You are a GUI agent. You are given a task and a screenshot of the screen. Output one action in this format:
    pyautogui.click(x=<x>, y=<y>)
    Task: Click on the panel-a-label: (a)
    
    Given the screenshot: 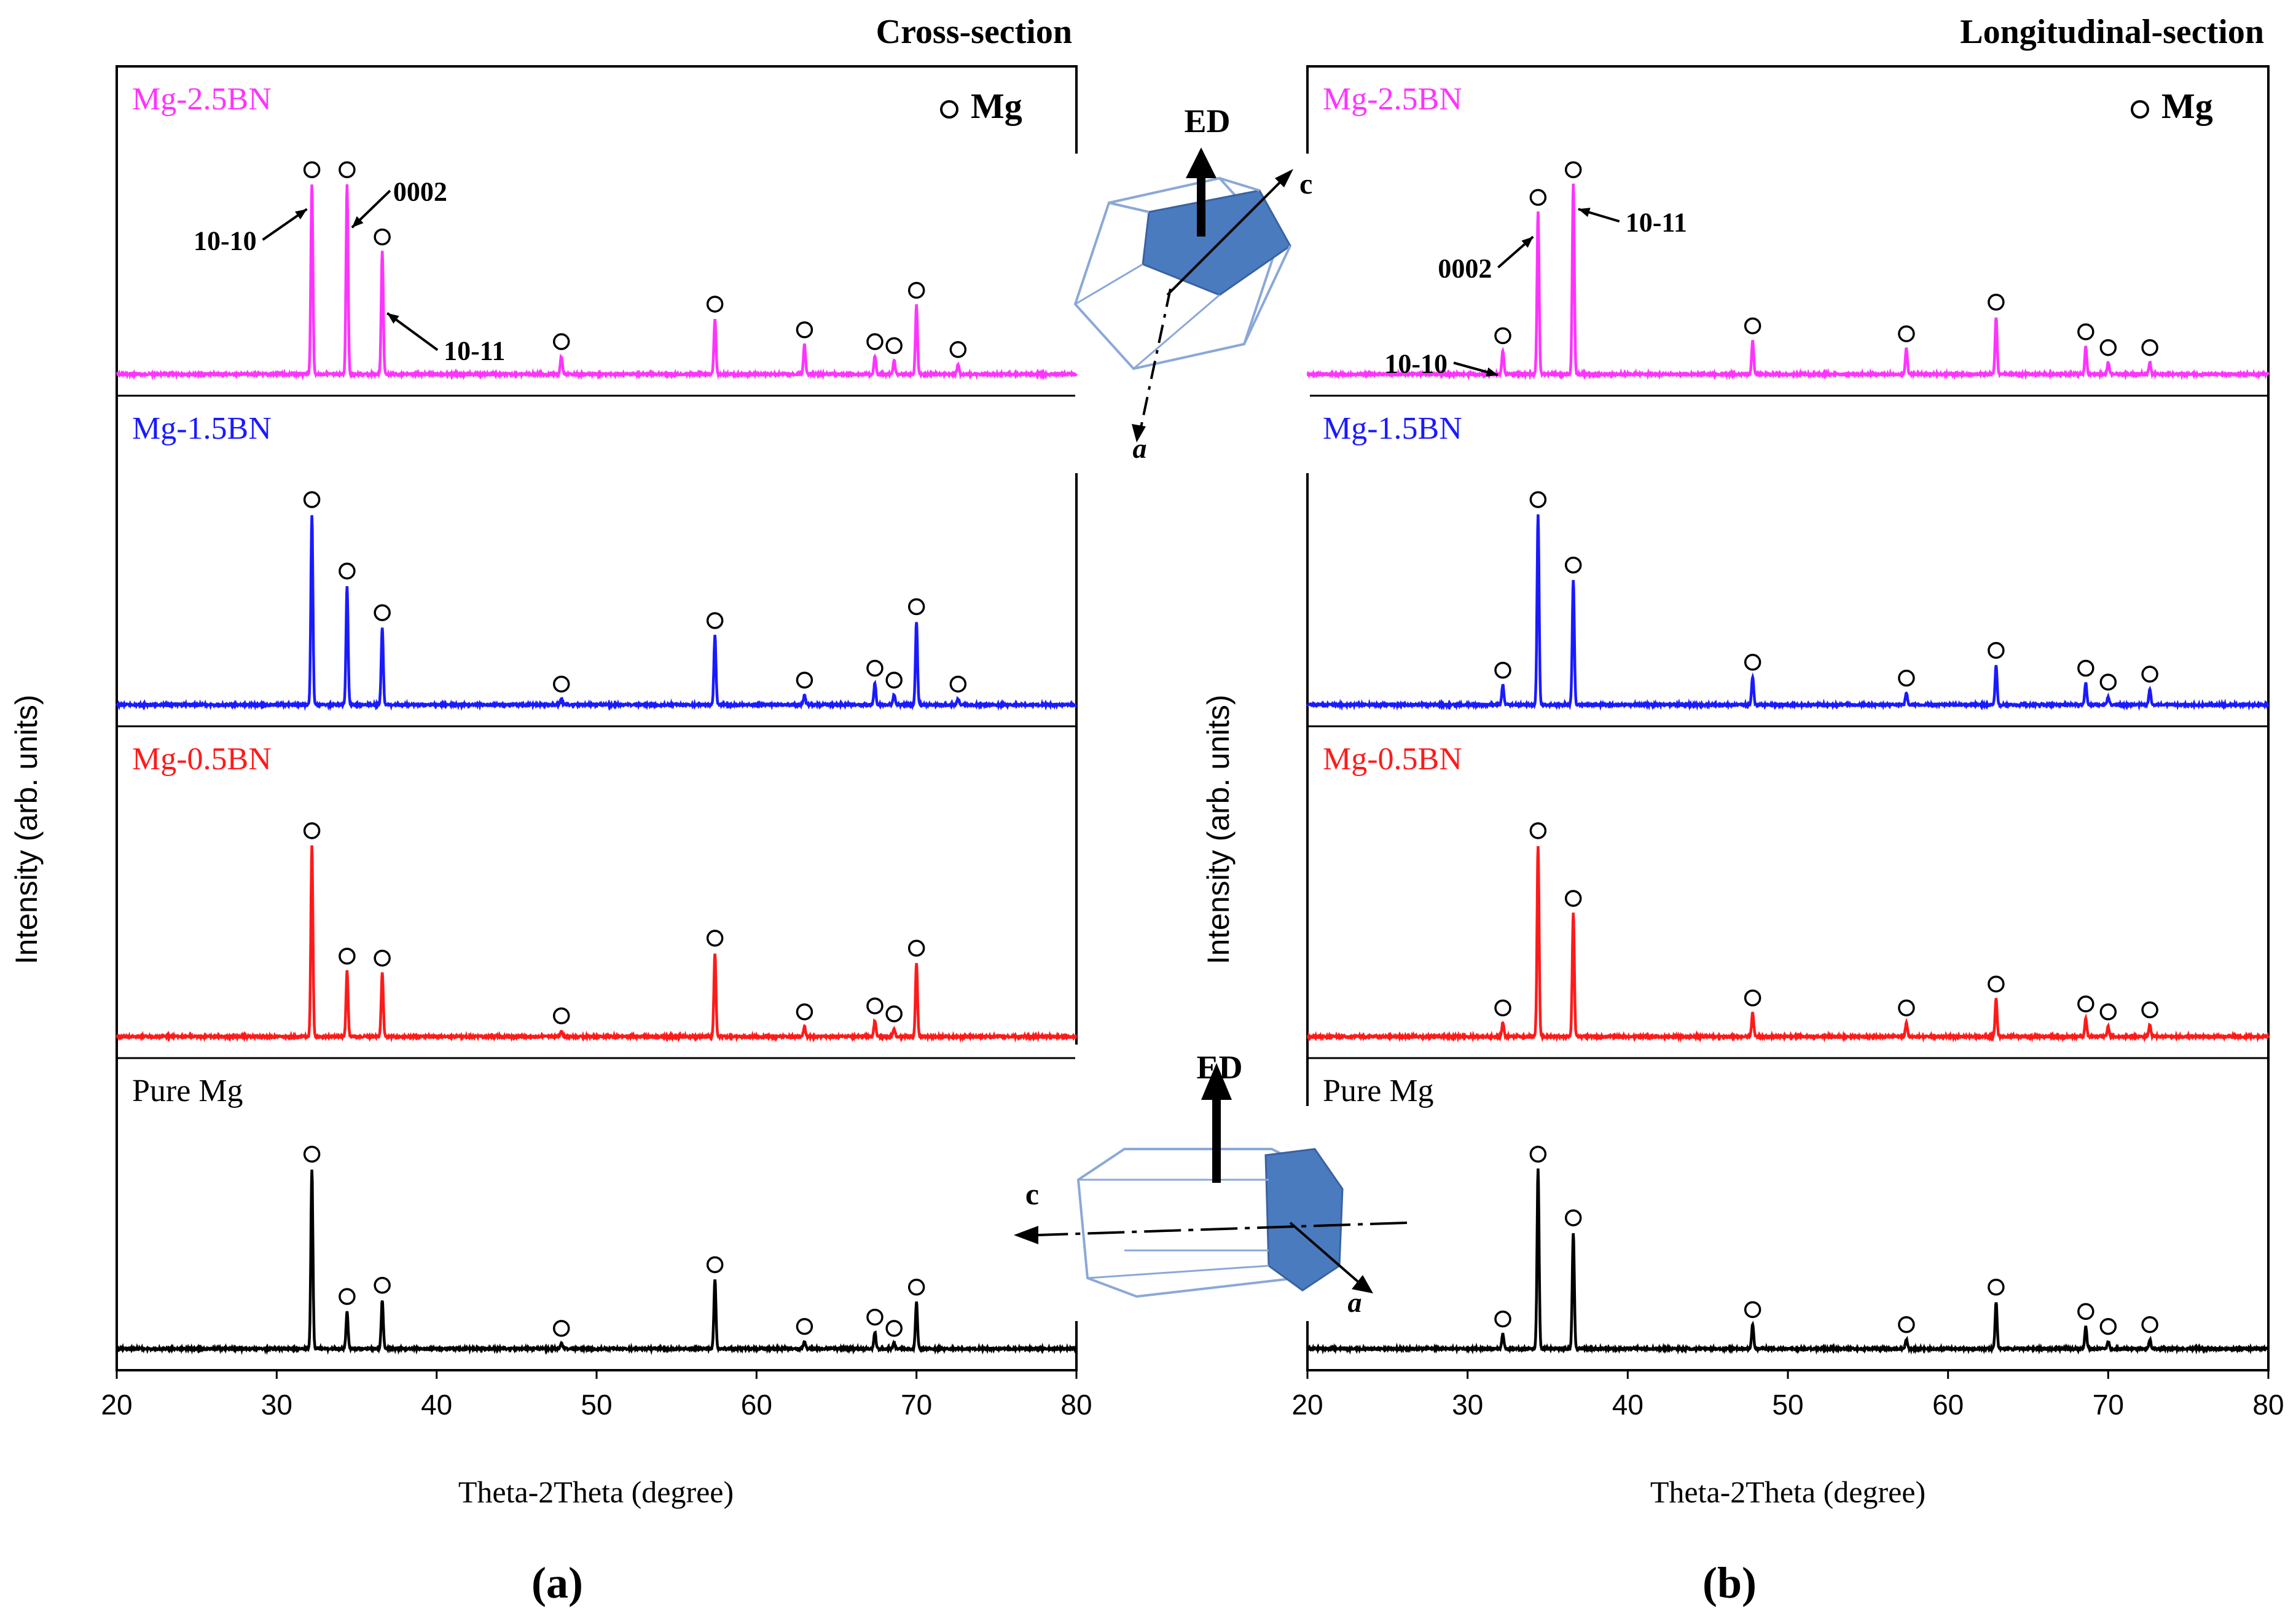 What is the action you would take?
    pyautogui.click(x=557, y=1582)
    